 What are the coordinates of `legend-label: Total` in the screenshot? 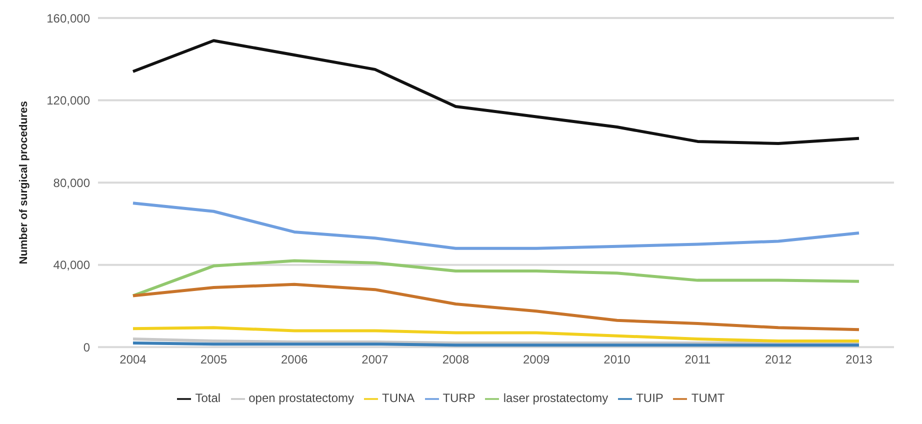 It's located at (208, 398).